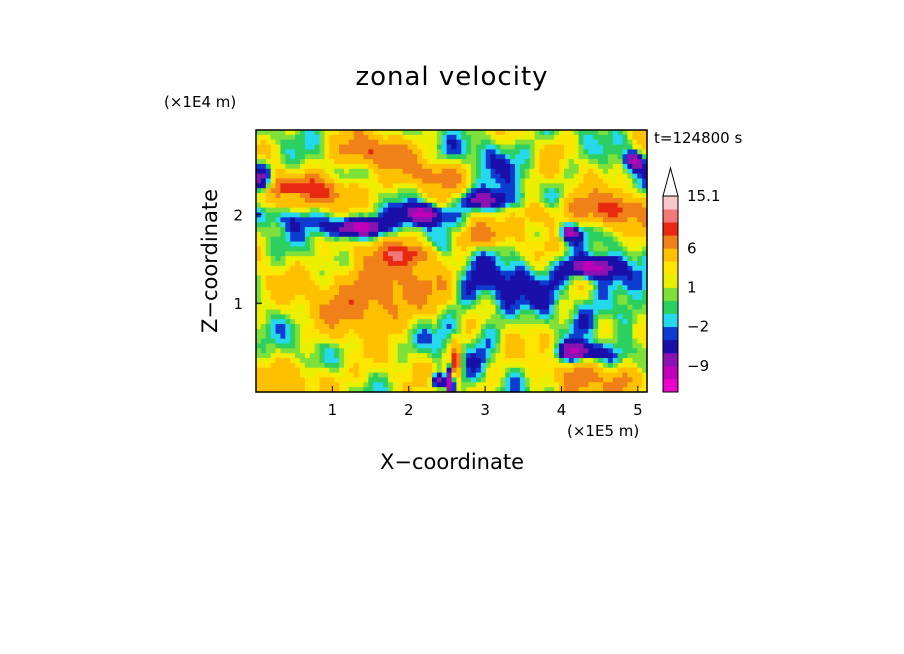 This screenshot has width=904, height=654. What do you see at coordinates (210, 261) in the screenshot?
I see `y-axis-title: Z−coordinate` at bounding box center [210, 261].